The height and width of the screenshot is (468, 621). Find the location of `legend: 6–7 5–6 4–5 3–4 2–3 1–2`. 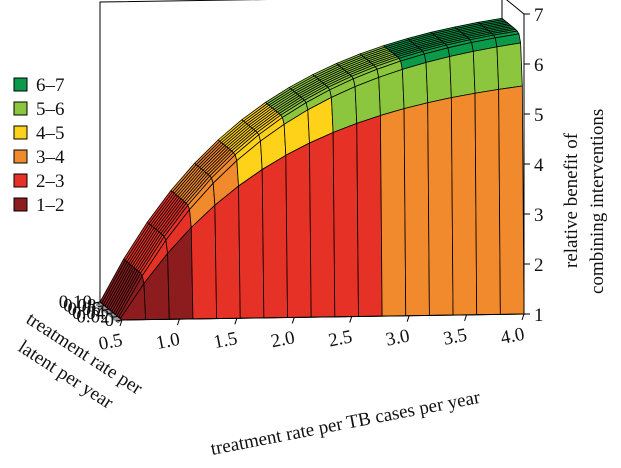

legend: 6–7 5–6 4–5 3–4 2–3 1–2 is located at coordinates (39, 145).